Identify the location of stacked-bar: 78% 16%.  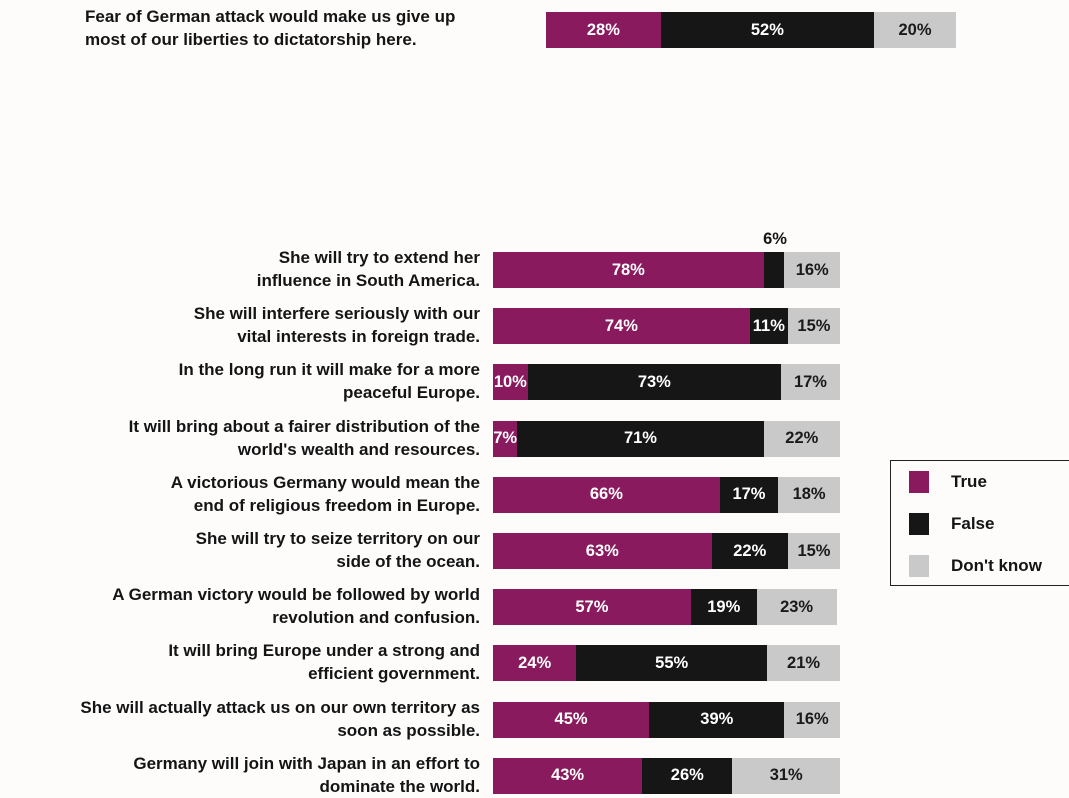
(666, 270).